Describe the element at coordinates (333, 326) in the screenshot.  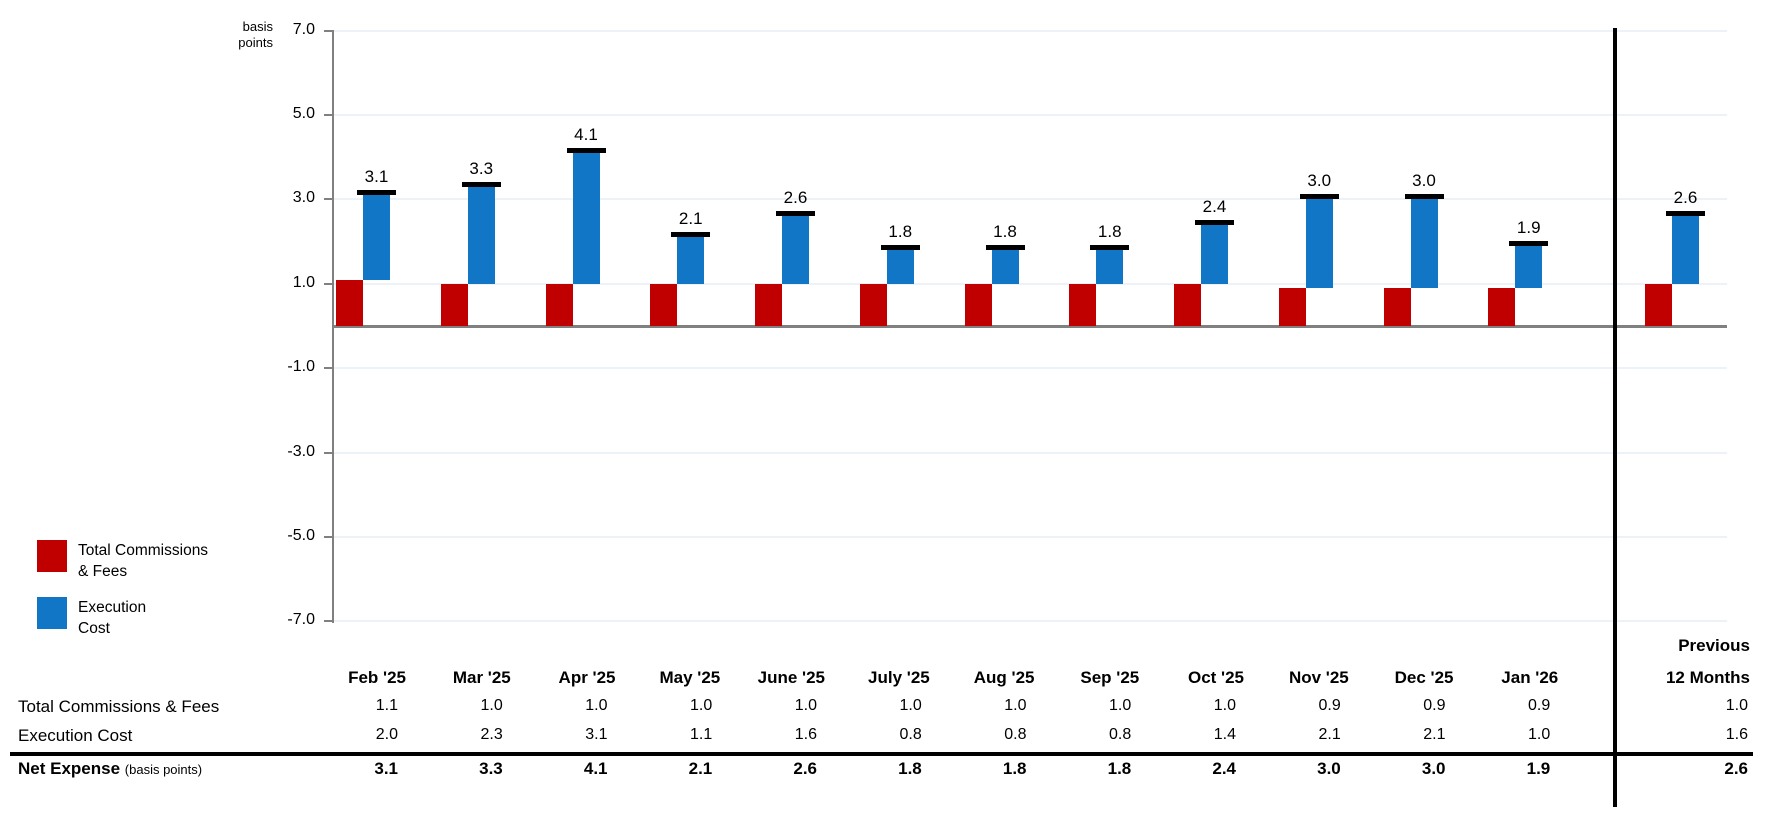
I see `y-axis-line` at that location.